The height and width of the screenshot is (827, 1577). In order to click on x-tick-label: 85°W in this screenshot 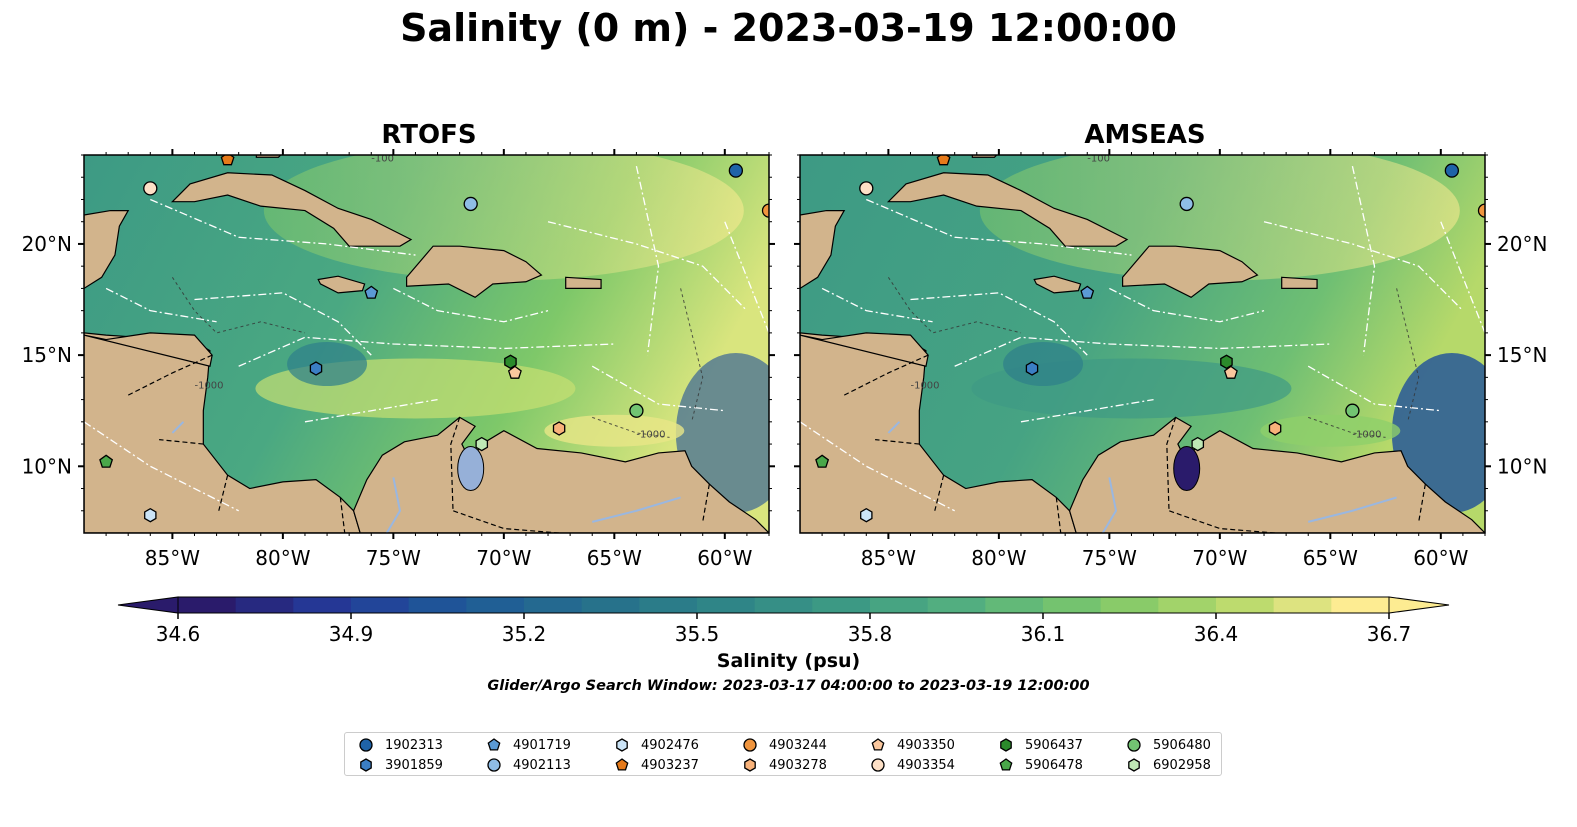, I will do `click(888, 558)`.